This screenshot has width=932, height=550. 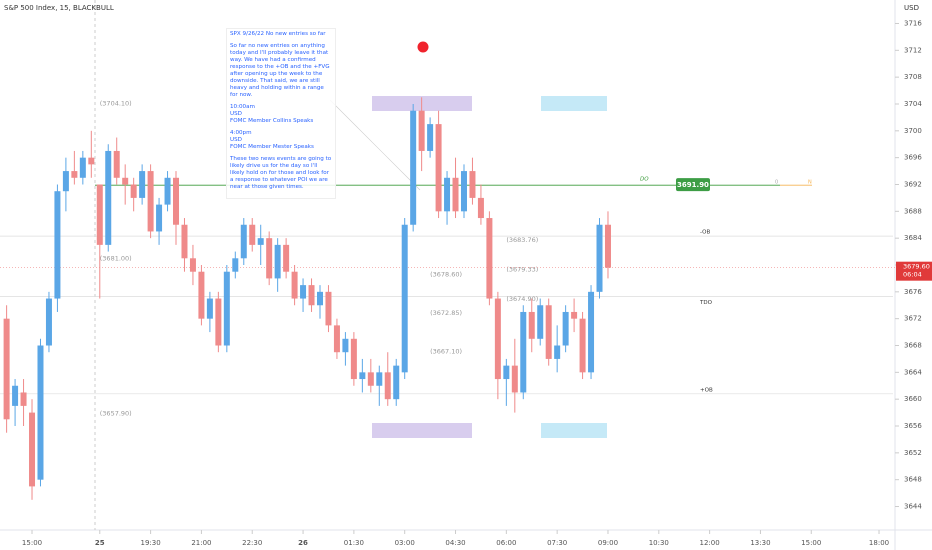 I want to click on x-tick-label: 09:00, so click(x=608, y=543).